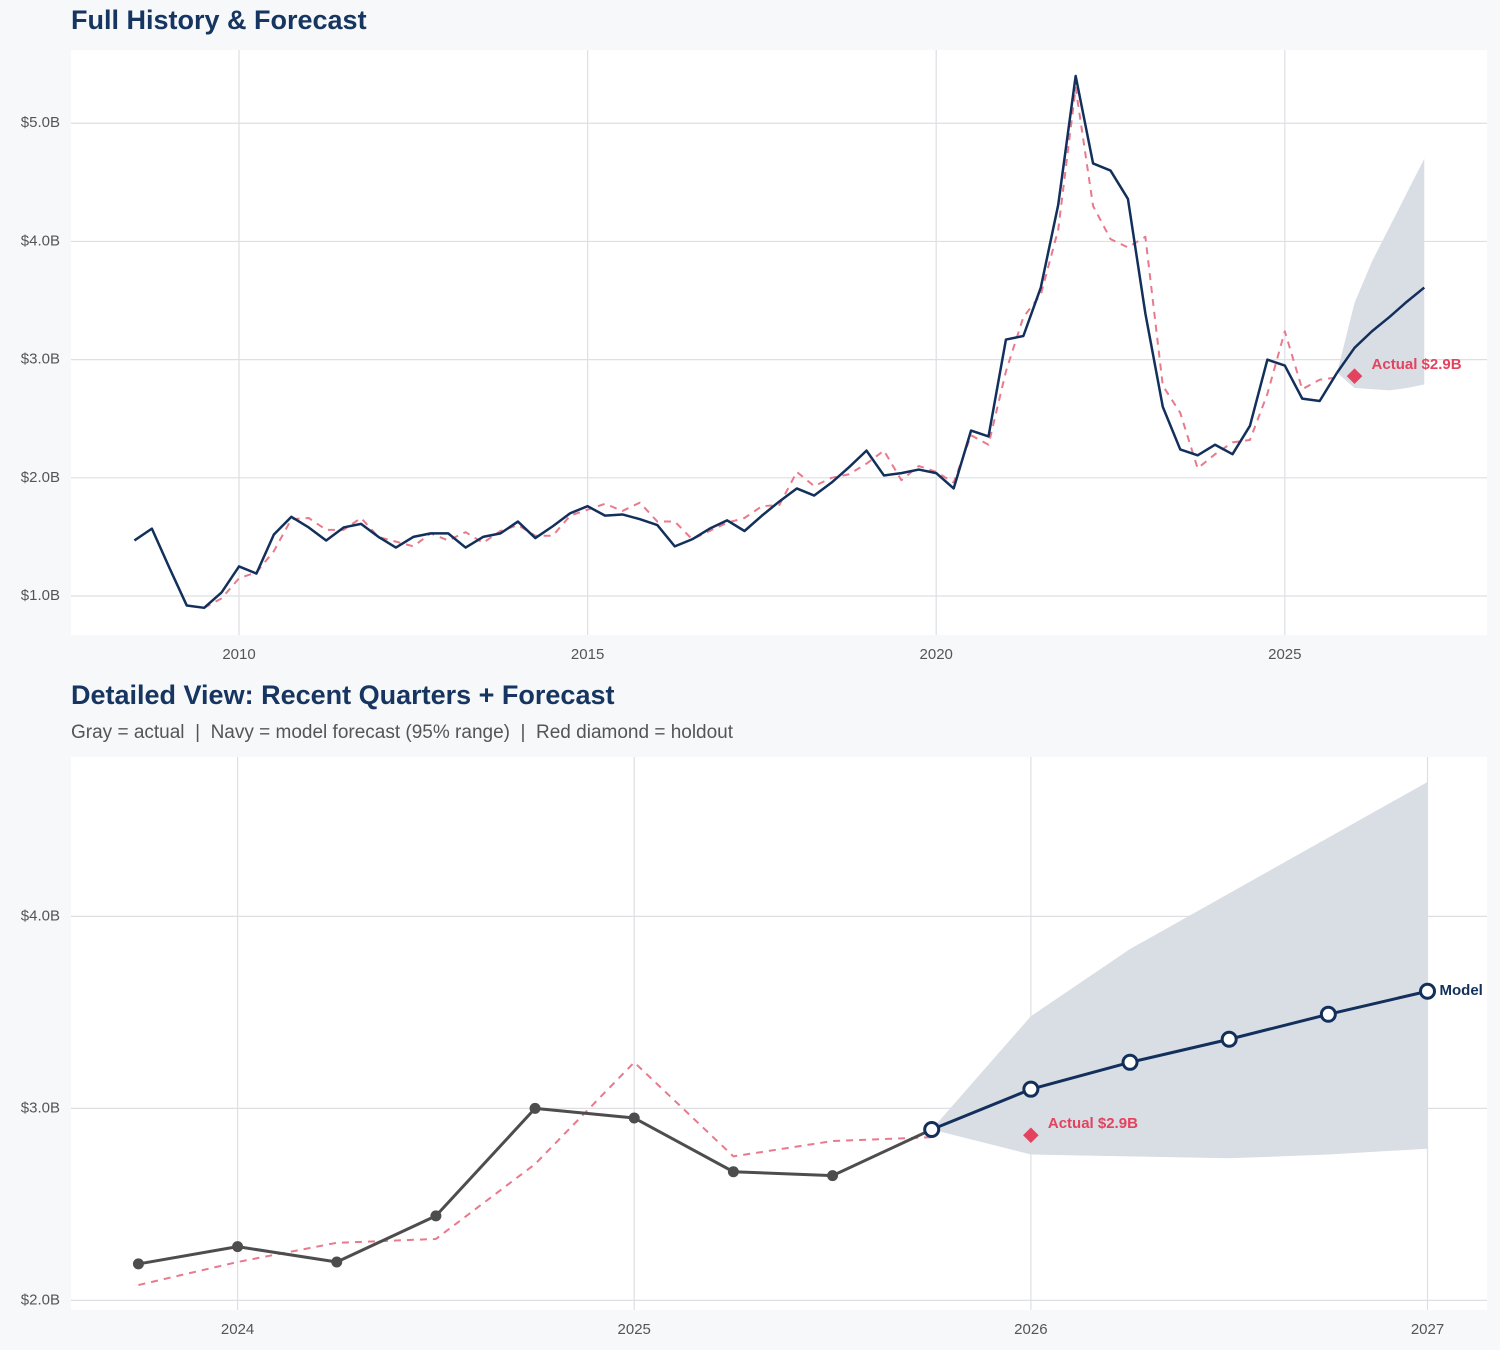 The width and height of the screenshot is (1500, 1350). What do you see at coordinates (238, 654) in the screenshot?
I see `x-tick-label: 2010` at bounding box center [238, 654].